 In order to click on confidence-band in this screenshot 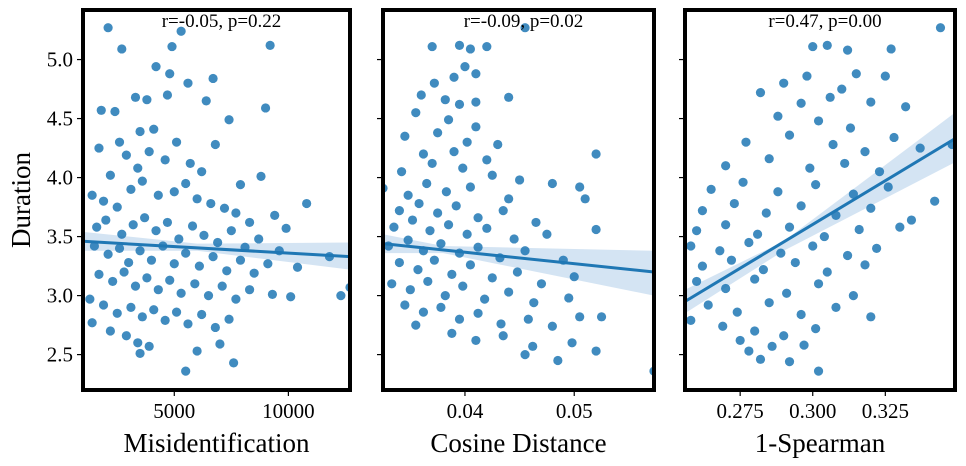, I will do `click(216, 250)`.